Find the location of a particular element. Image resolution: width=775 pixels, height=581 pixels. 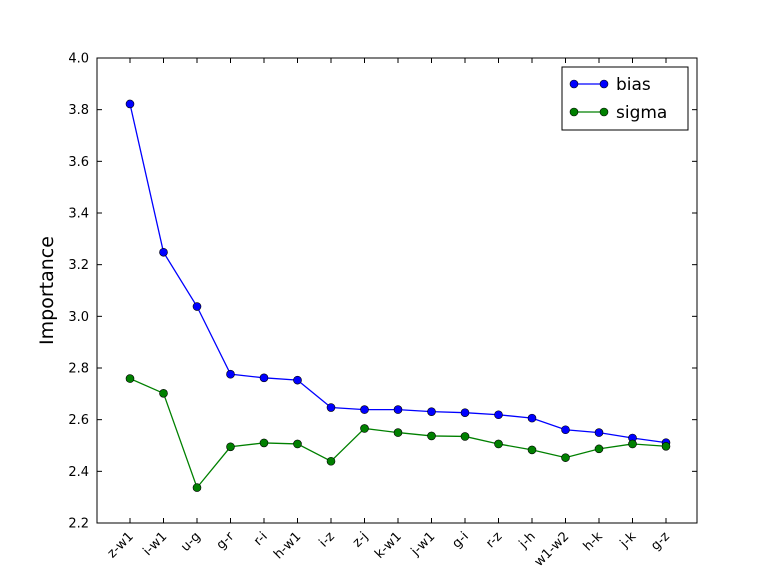

legend: bias sigma is located at coordinates (625, 98).